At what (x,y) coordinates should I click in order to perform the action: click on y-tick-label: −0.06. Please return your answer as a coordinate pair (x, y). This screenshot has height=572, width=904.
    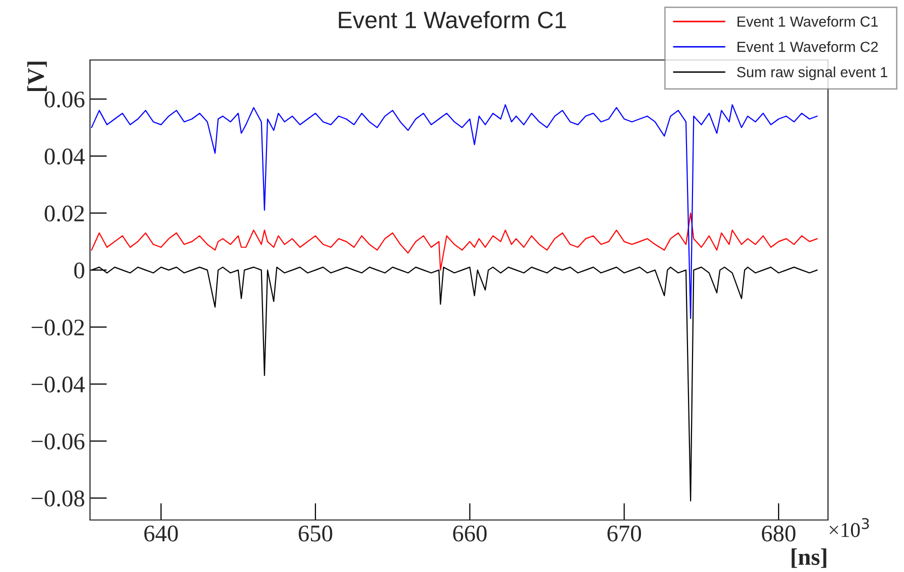
    Looking at the image, I should click on (58, 442).